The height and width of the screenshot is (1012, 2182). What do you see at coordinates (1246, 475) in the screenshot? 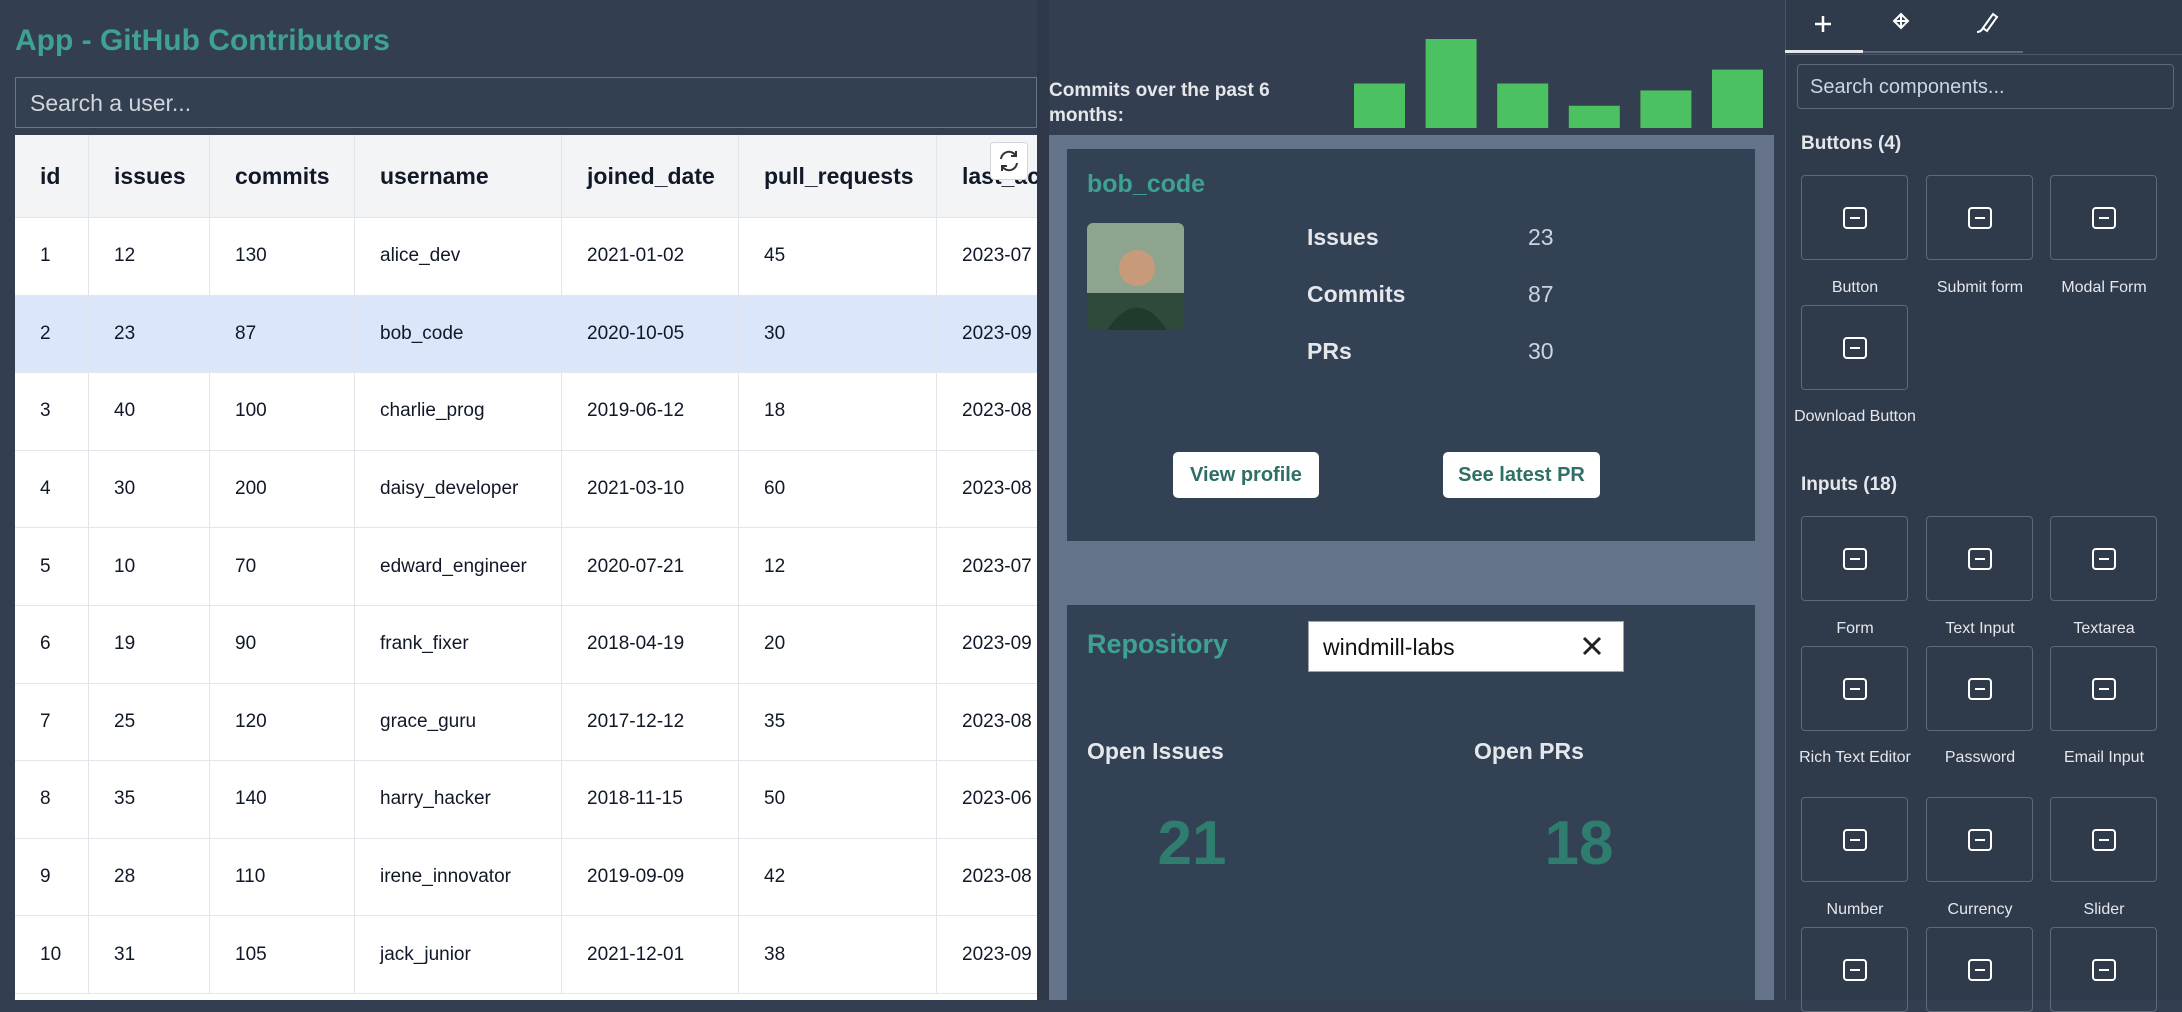
I see `profile-button: View profile` at bounding box center [1246, 475].